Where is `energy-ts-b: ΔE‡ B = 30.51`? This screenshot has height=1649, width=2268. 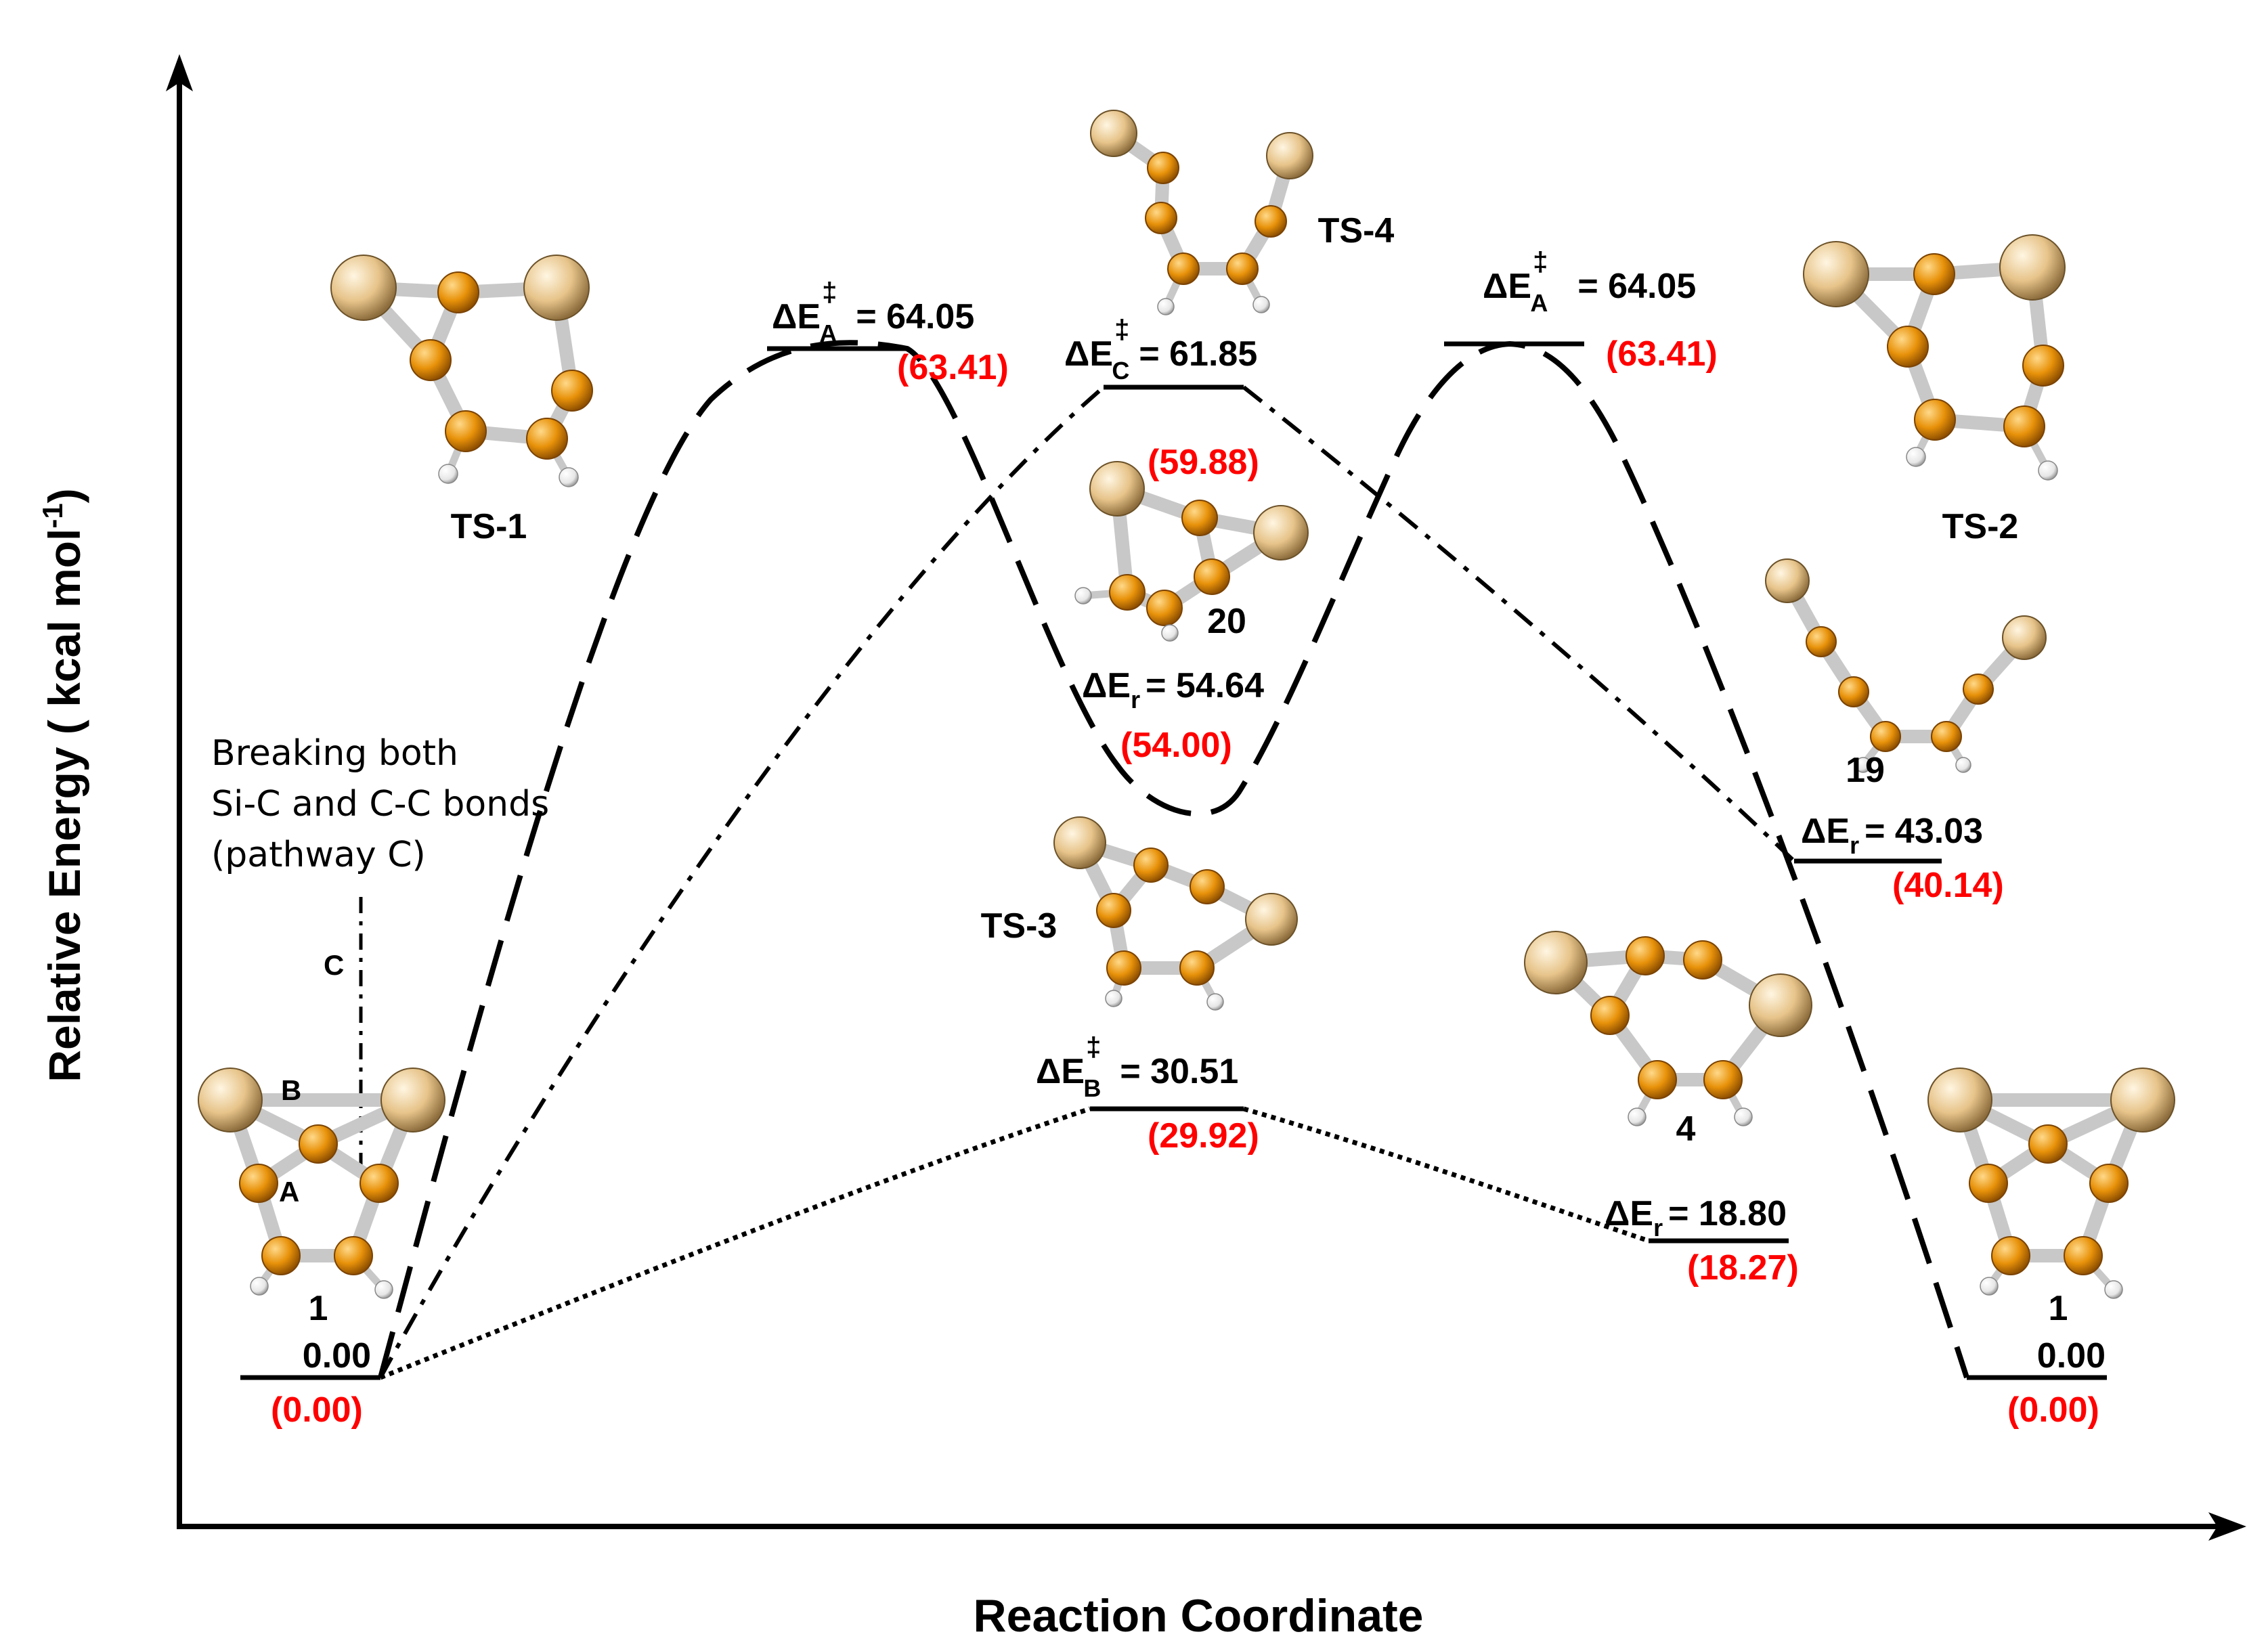
energy-ts-b: ΔE‡ B = 30.51 is located at coordinates (1137, 1067).